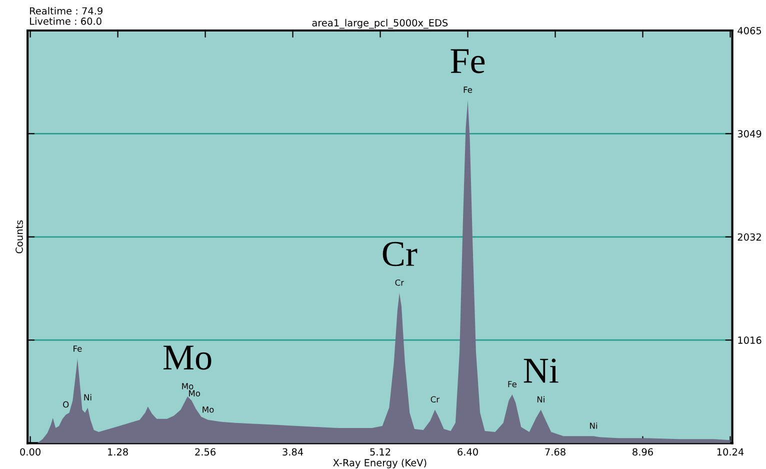 This screenshot has height=469, width=766. I want to click on x-tick-label: 10.24, so click(730, 452).